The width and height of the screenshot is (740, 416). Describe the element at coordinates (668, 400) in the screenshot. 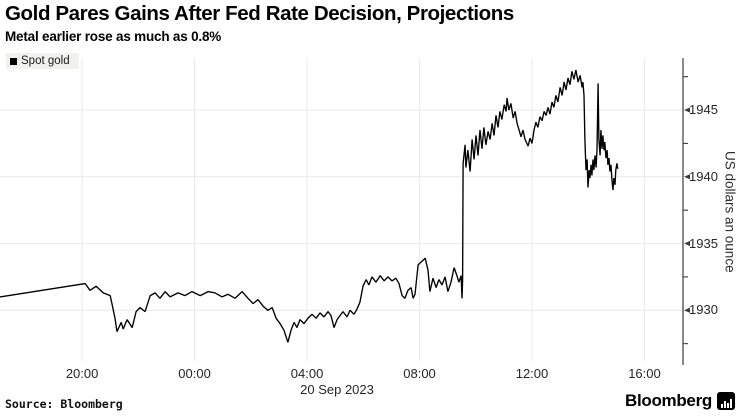

I see `bloomberg-wordmark: Bloomberg` at that location.